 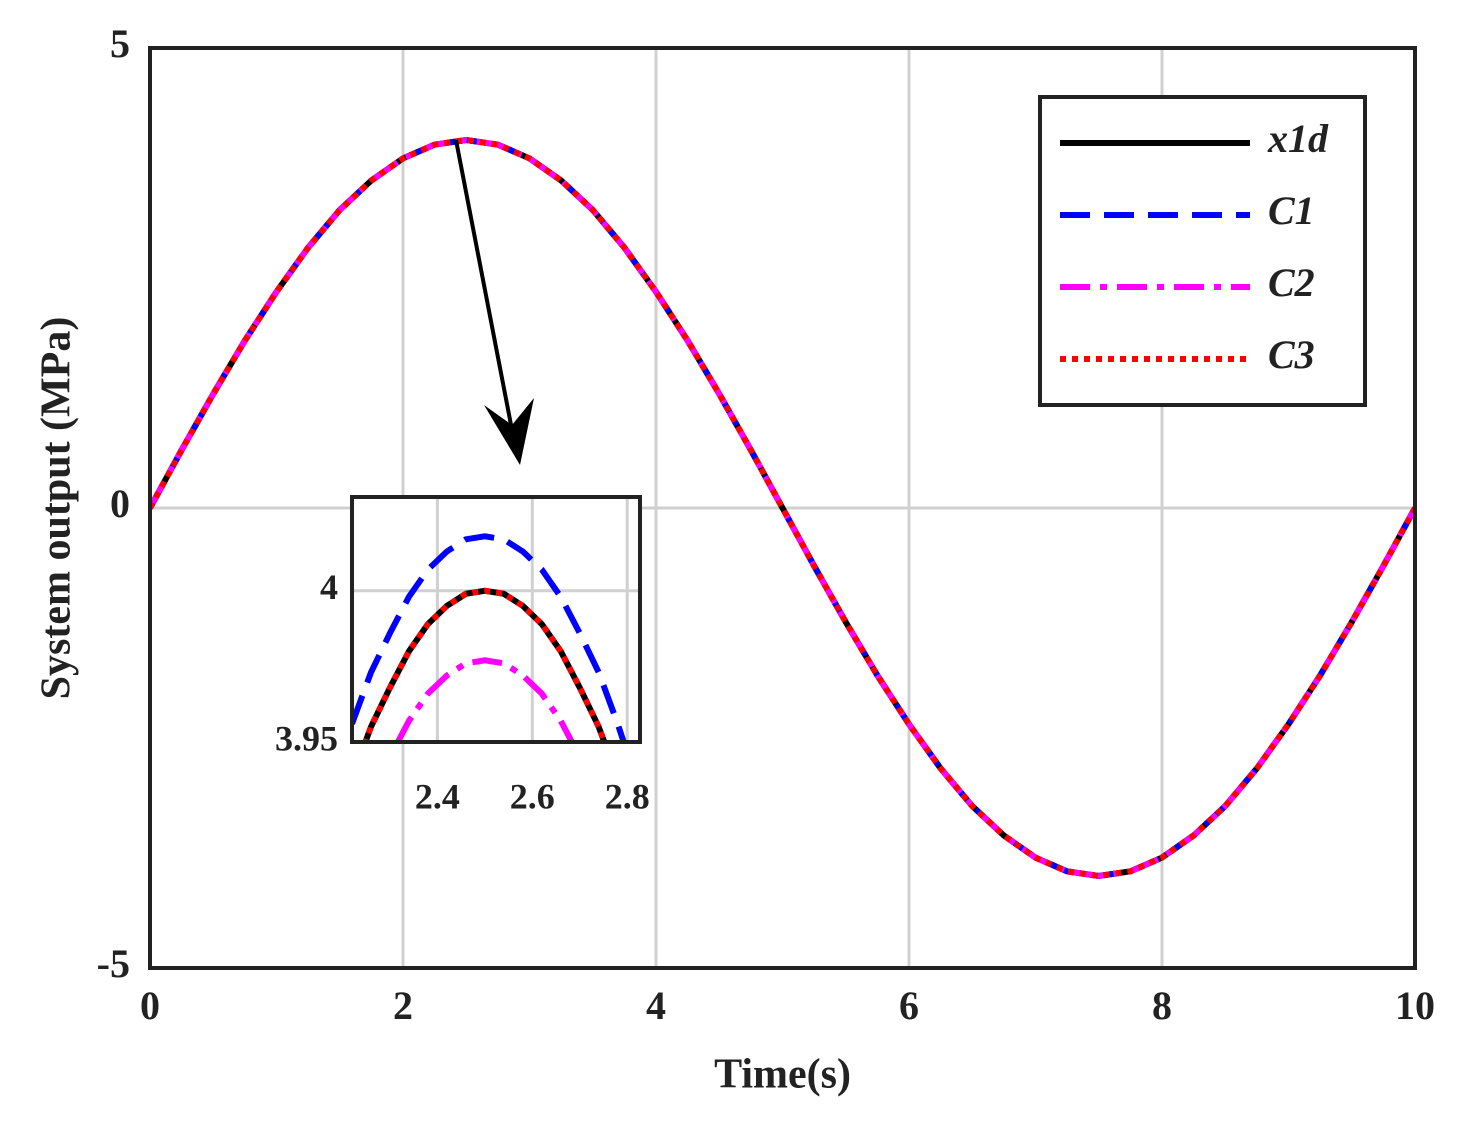 I want to click on series-group, so click(x=489, y=637).